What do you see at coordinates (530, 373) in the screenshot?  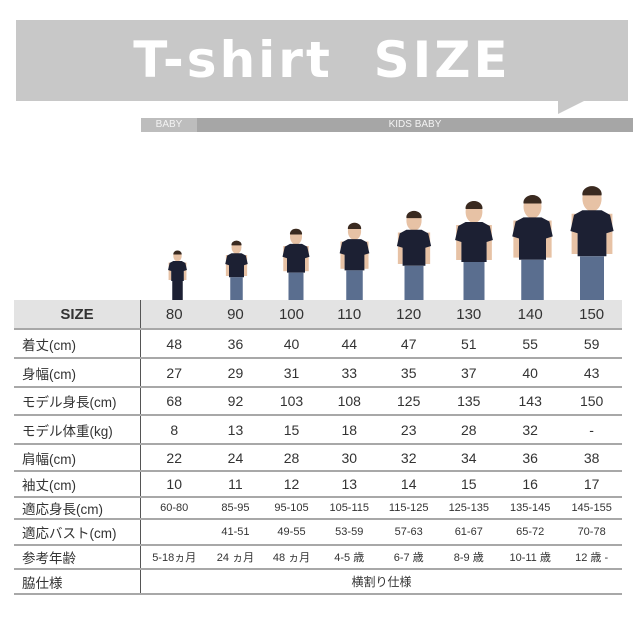 I see `cell-value: 40` at bounding box center [530, 373].